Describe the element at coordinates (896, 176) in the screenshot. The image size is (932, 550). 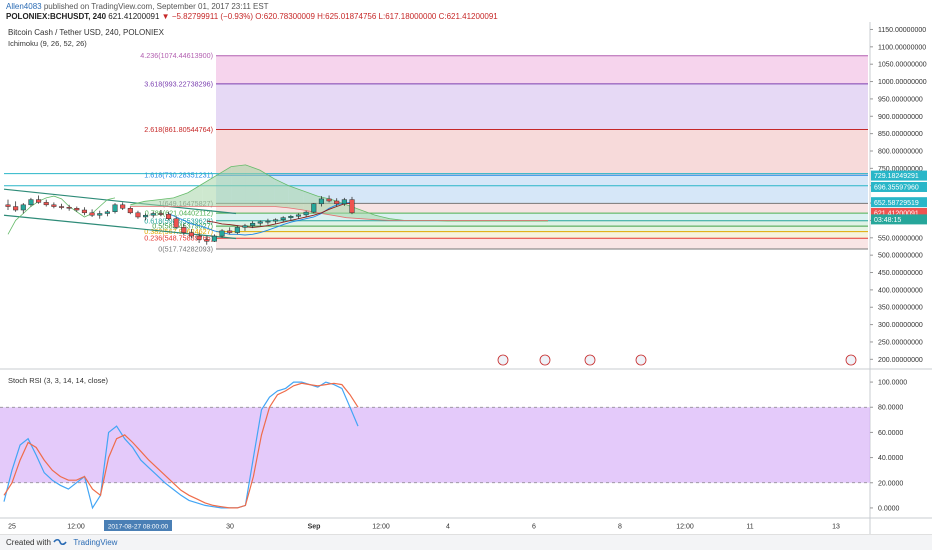
I see `price-label-text: 729.18249291` at that location.